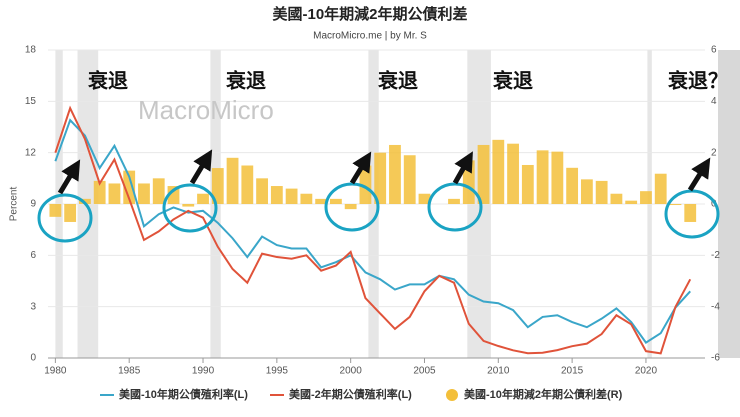 The image size is (740, 417). What do you see at coordinates (33, 204) in the screenshot?
I see `y-tick-label: 9` at bounding box center [33, 204].